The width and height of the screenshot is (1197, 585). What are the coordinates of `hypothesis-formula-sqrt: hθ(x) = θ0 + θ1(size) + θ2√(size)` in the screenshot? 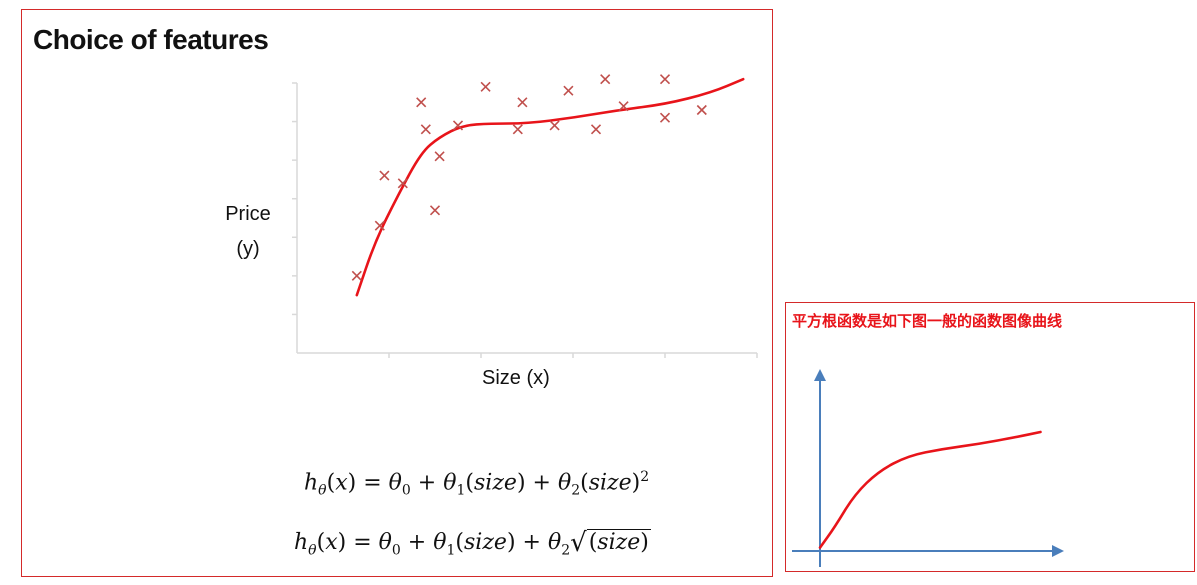 It's located at (472, 543).